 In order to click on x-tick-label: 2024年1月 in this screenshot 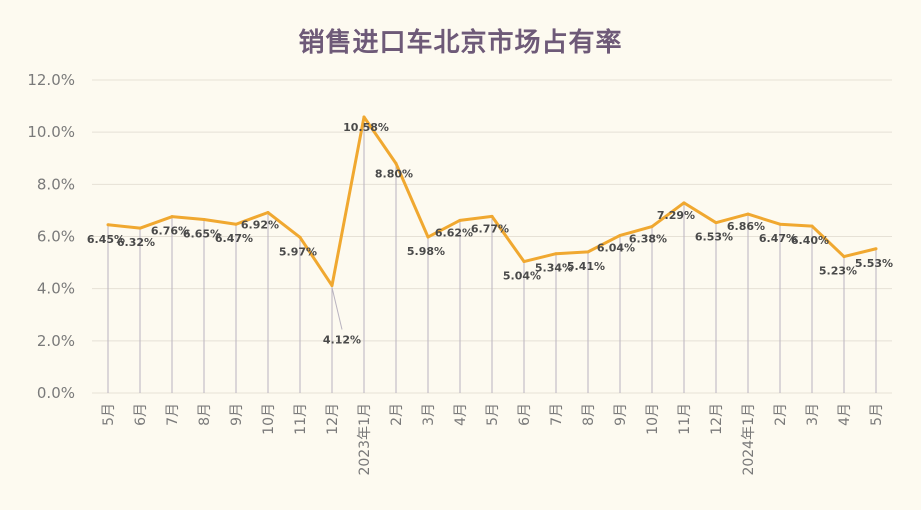, I will do `click(749, 439)`.